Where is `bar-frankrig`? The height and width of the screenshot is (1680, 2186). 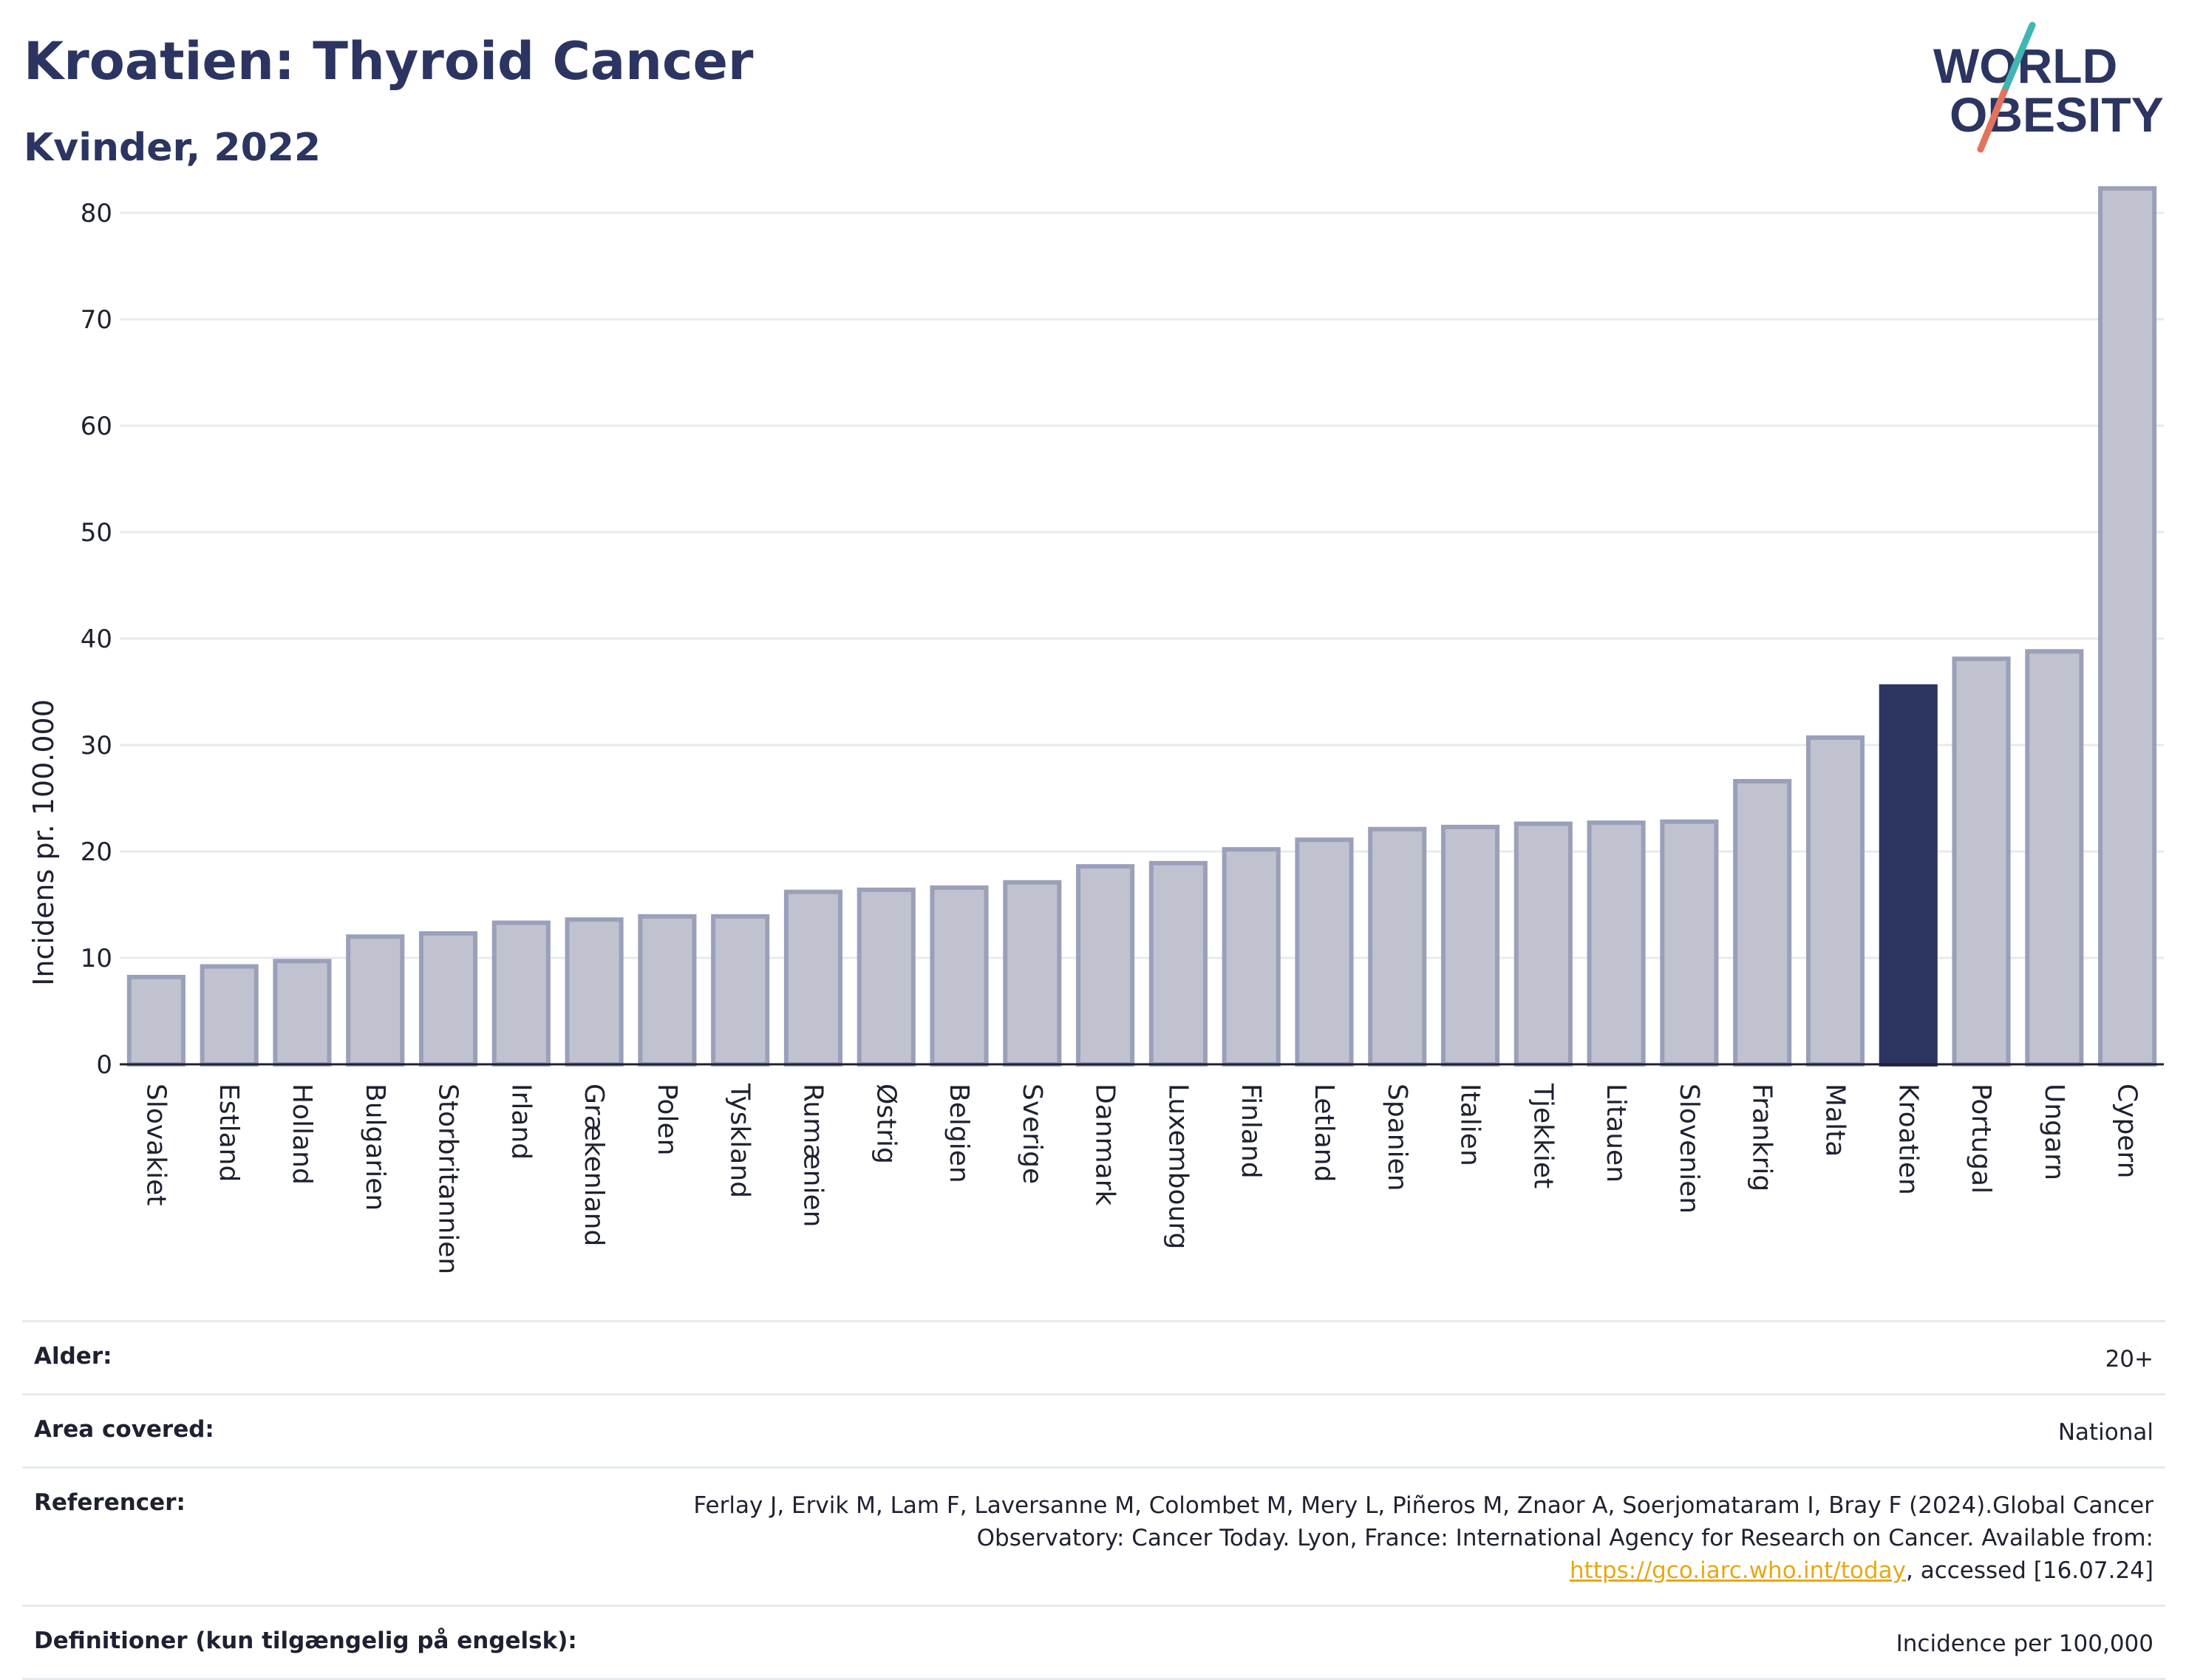 bar-frankrig is located at coordinates (1763, 922).